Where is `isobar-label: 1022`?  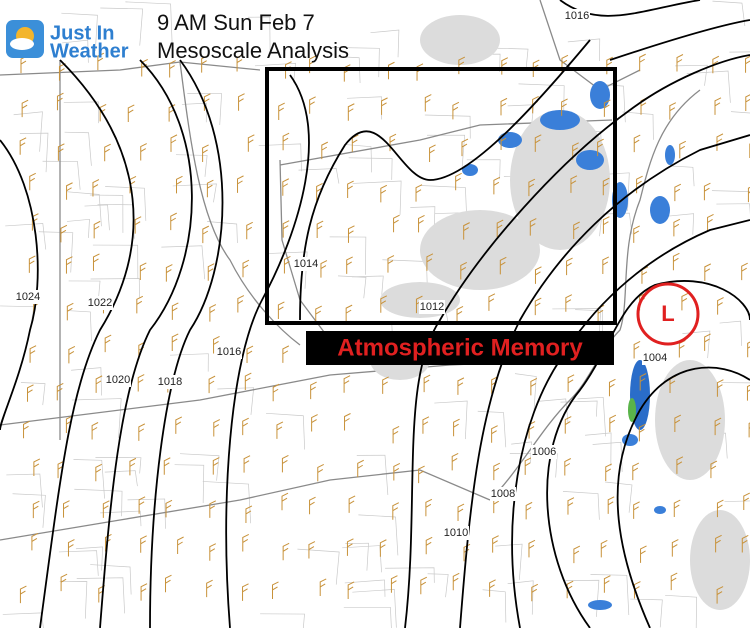
isobar-label: 1022 is located at coordinates (100, 303).